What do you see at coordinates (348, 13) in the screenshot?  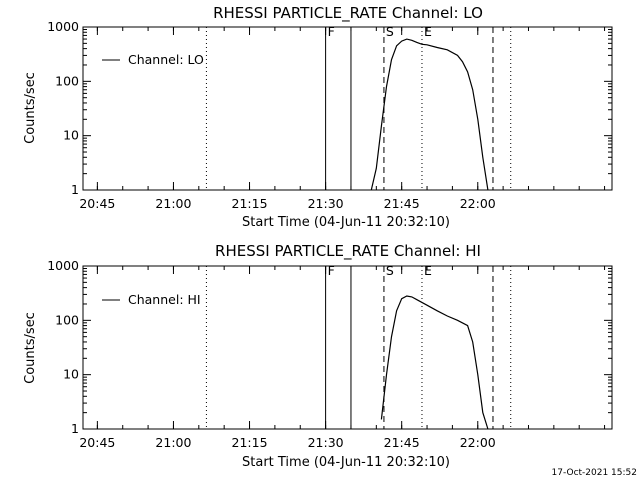 I see `chart-title: RHESSI PARTICLE_RATE Channel: LO` at bounding box center [348, 13].